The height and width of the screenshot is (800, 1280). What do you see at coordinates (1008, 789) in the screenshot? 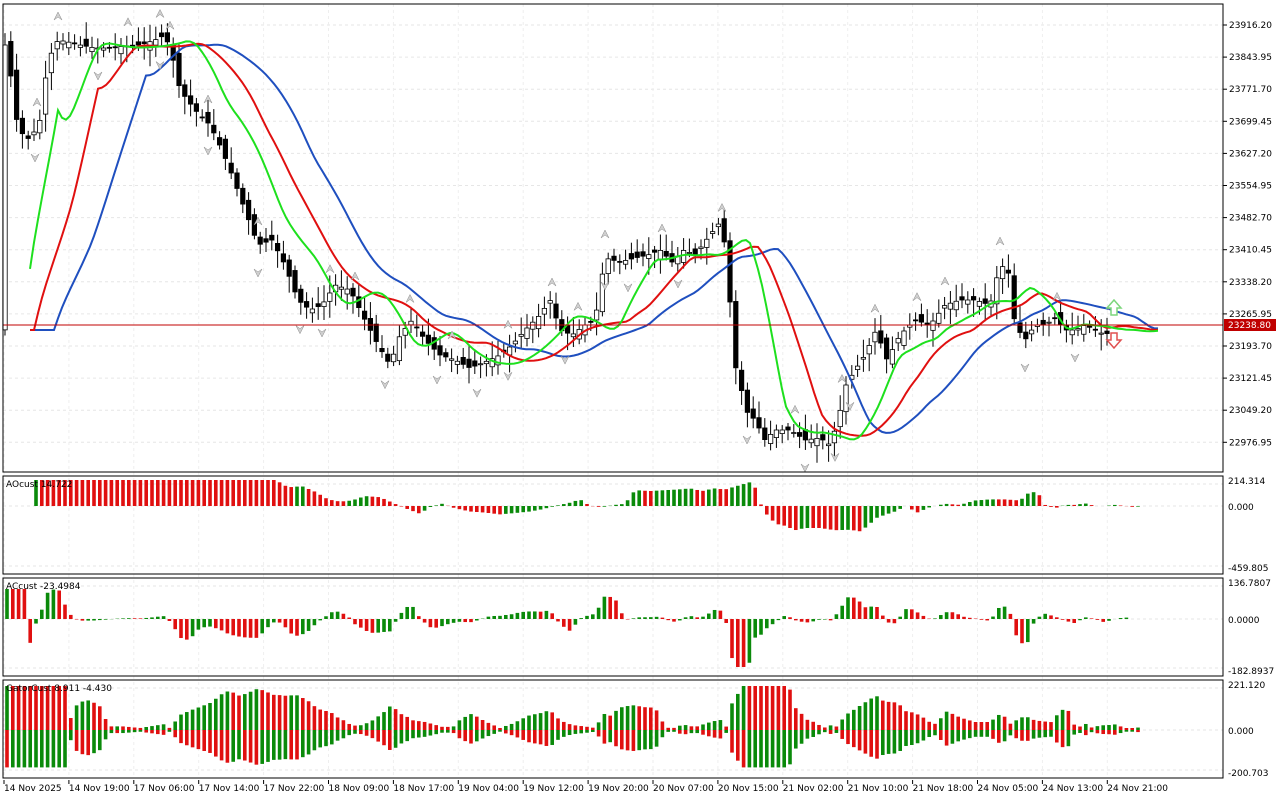
I see `time-tick-label: 24 Nov 05:00` at bounding box center [1008, 789].